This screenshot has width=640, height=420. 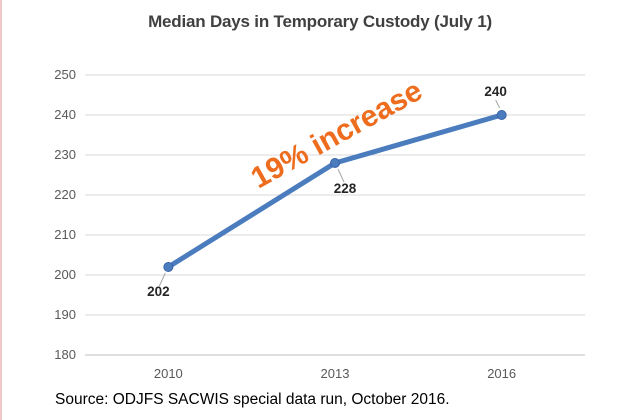 What do you see at coordinates (1, 210) in the screenshot?
I see `page-left-edge-line` at bounding box center [1, 210].